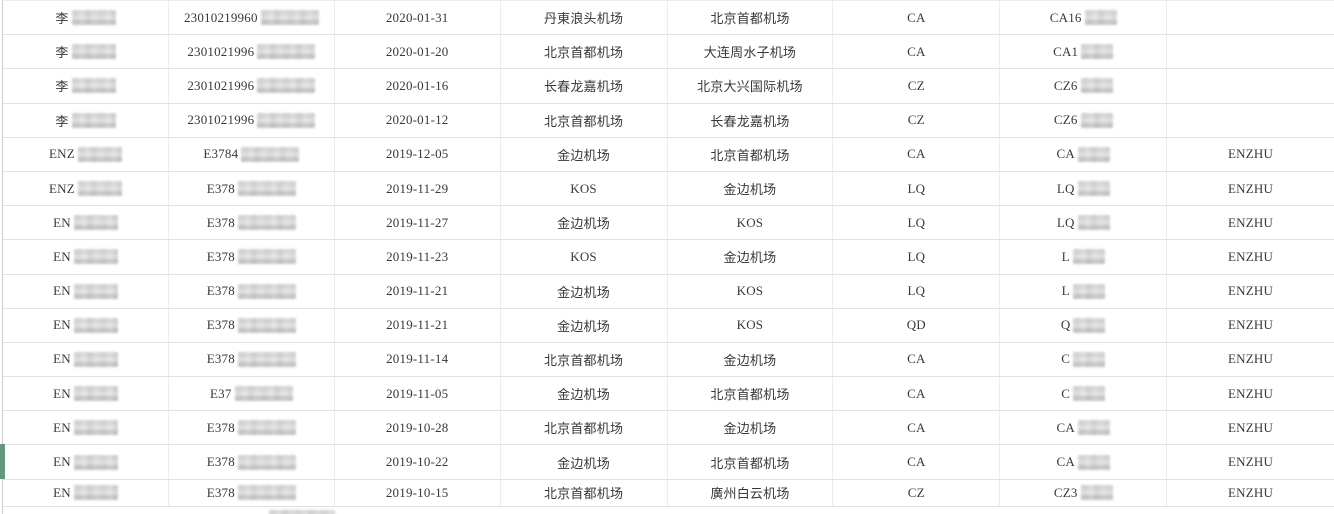  I want to click on cell-flight-date: 2019-10-28, so click(418, 428).